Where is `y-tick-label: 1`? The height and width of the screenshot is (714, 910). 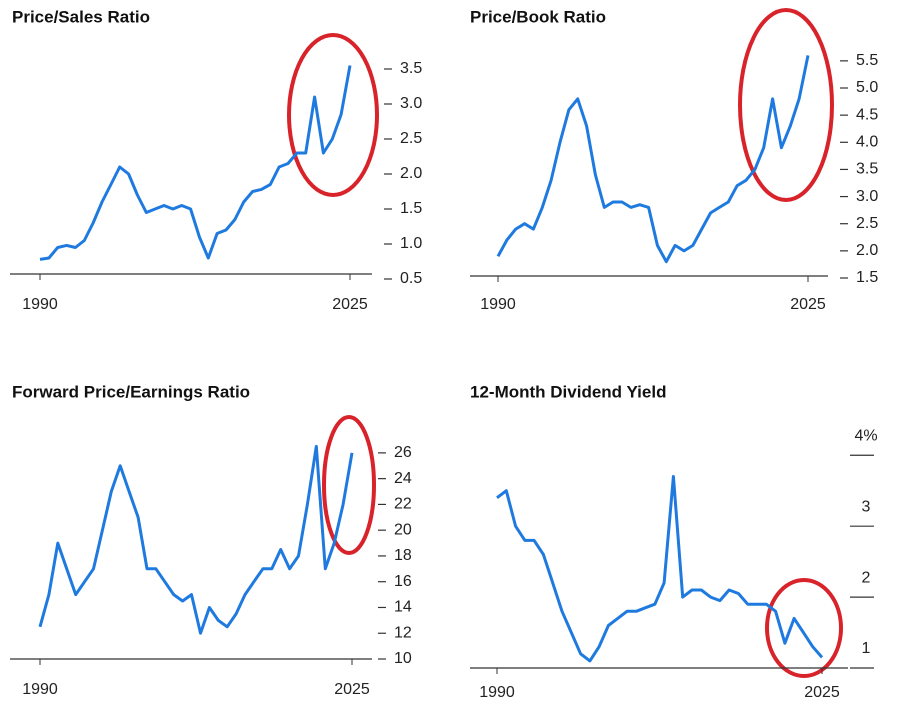
y-tick-label: 1 is located at coordinates (866, 648).